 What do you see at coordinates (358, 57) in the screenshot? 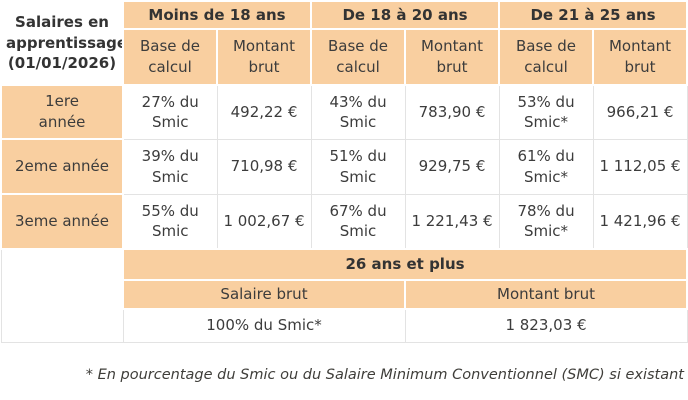
I see `subheader-base-1: Base de calcul` at bounding box center [358, 57].